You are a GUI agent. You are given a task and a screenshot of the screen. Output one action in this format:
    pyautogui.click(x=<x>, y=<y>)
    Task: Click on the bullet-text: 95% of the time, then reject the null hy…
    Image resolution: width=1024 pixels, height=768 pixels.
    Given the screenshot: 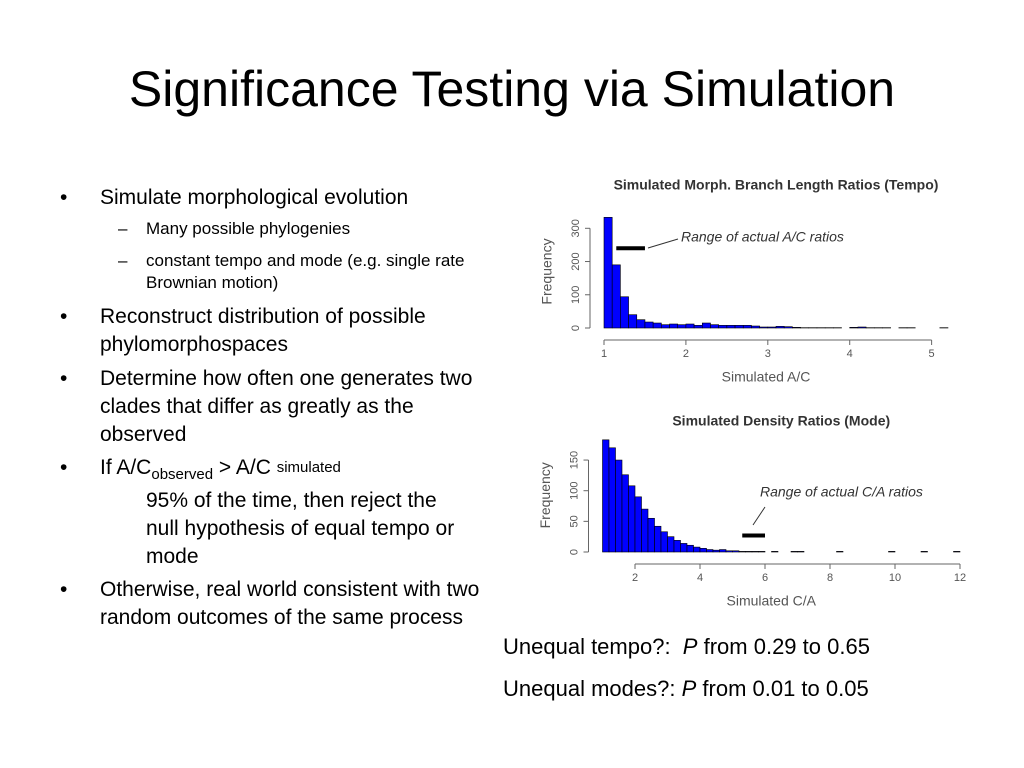 What is the action you would take?
    pyautogui.click(x=300, y=528)
    